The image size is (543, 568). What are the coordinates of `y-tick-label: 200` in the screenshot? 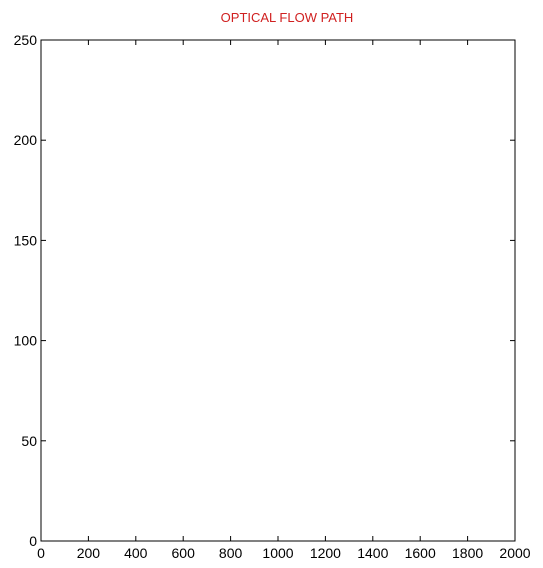 It's located at (26, 140).